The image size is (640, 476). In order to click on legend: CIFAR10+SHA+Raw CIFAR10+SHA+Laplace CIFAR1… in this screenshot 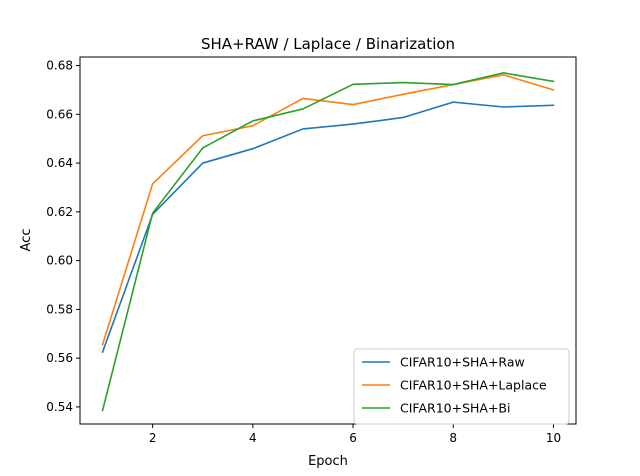, I will do `click(461, 386)`.